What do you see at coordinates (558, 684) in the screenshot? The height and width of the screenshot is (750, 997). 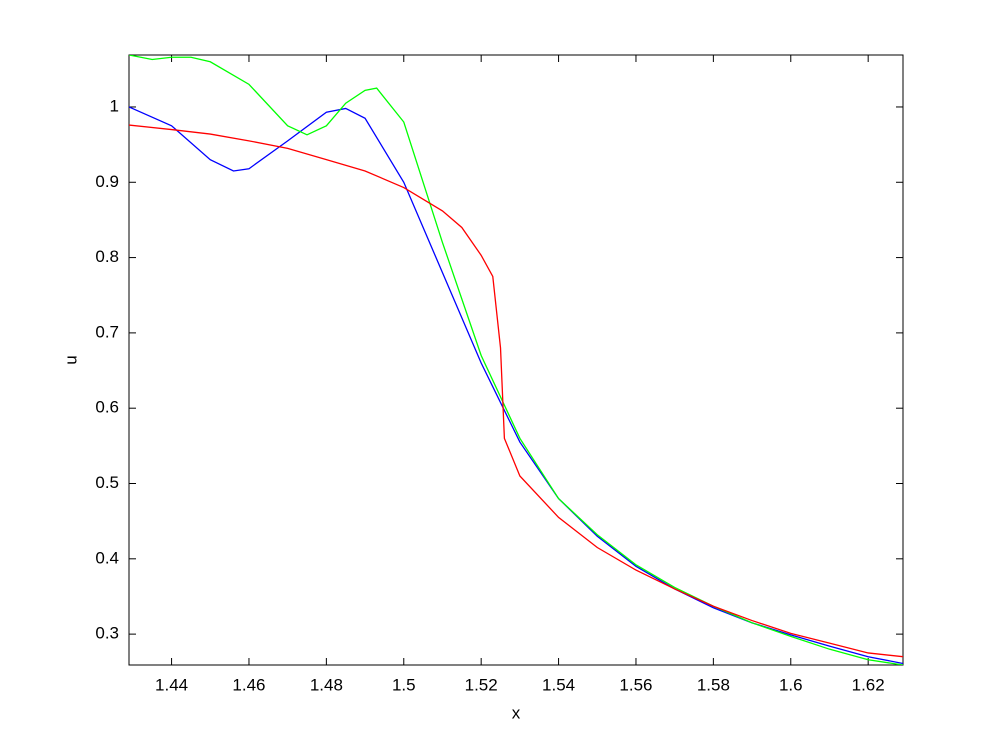 I see `x-tick-label: 1.54` at bounding box center [558, 684].